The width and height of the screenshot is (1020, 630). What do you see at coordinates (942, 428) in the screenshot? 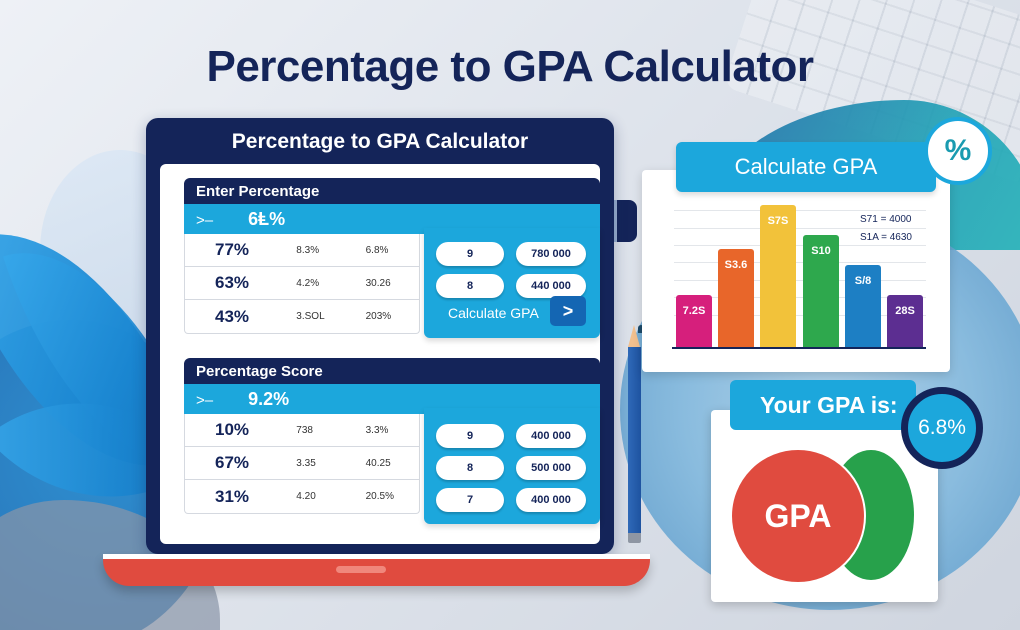
I see `gpa-value-badge: 6.8%` at bounding box center [942, 428].